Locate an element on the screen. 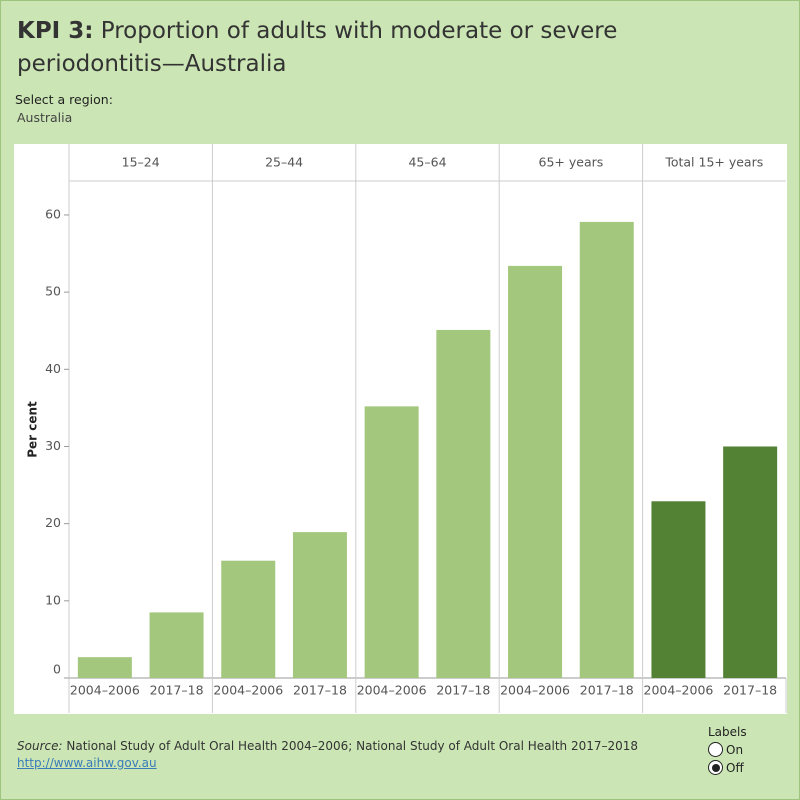  filter-value: Australia is located at coordinates (45, 117).